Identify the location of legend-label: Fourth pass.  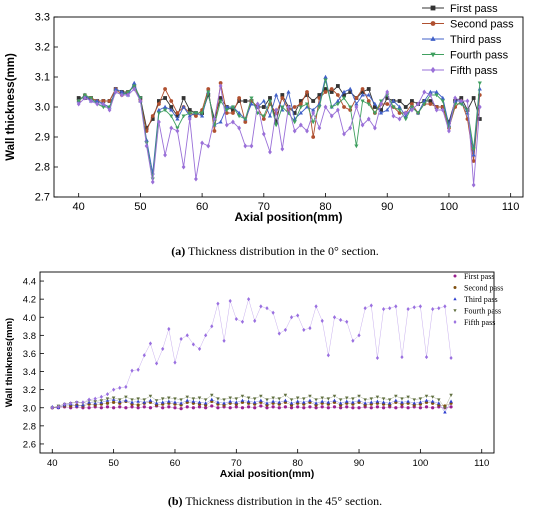
(482, 311).